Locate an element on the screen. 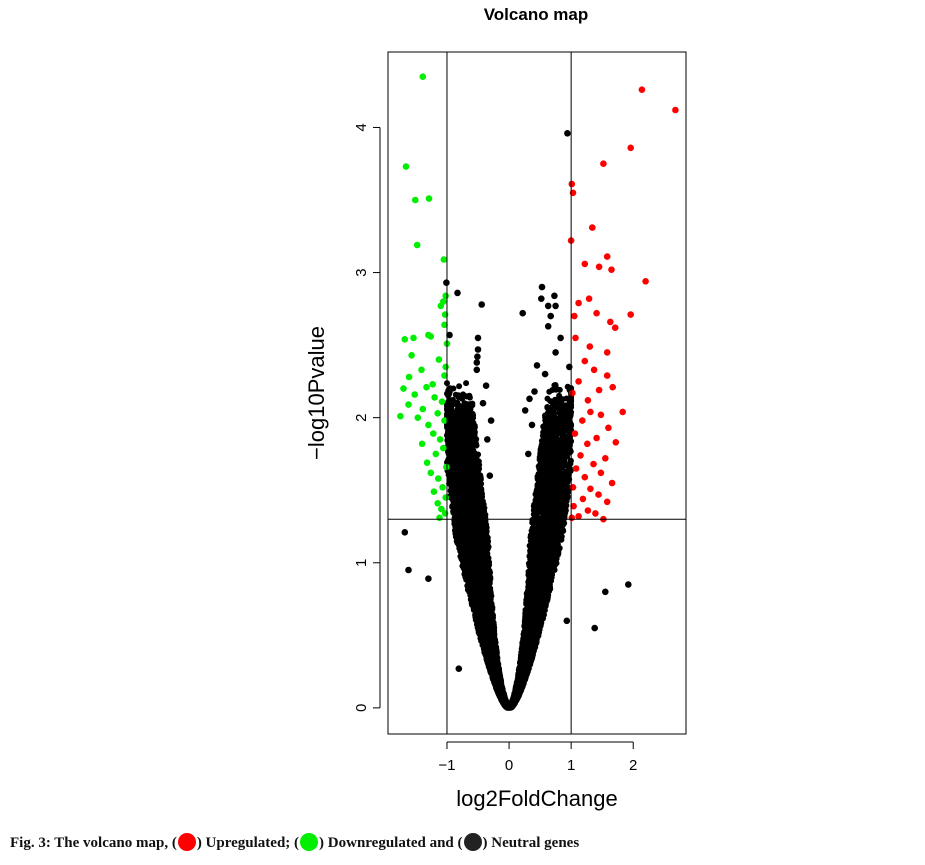 The image size is (925, 865). neutral-cloud-marks is located at coordinates (509, 545).